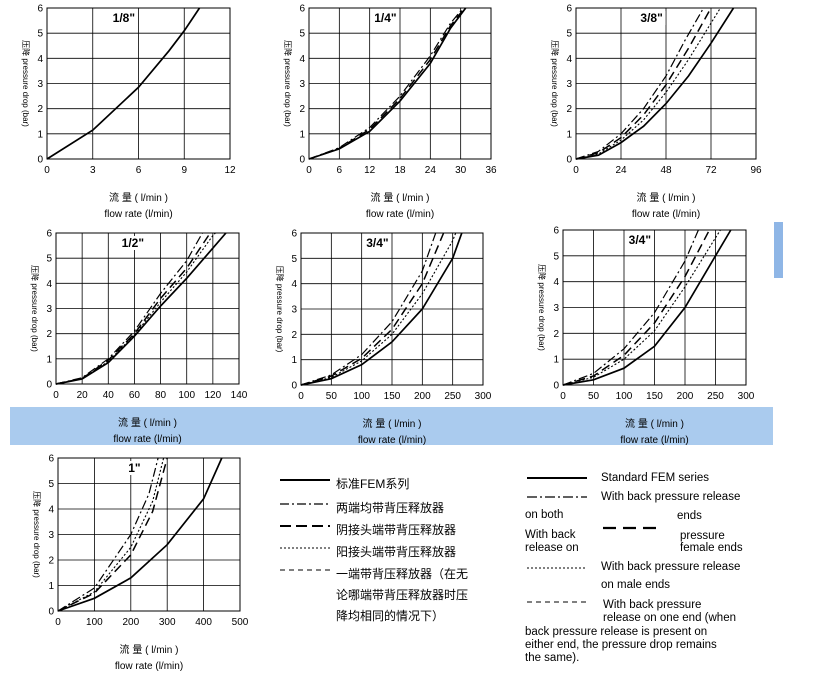 The image size is (815, 683). I want to click on x-tick-label: 40, so click(109, 395).